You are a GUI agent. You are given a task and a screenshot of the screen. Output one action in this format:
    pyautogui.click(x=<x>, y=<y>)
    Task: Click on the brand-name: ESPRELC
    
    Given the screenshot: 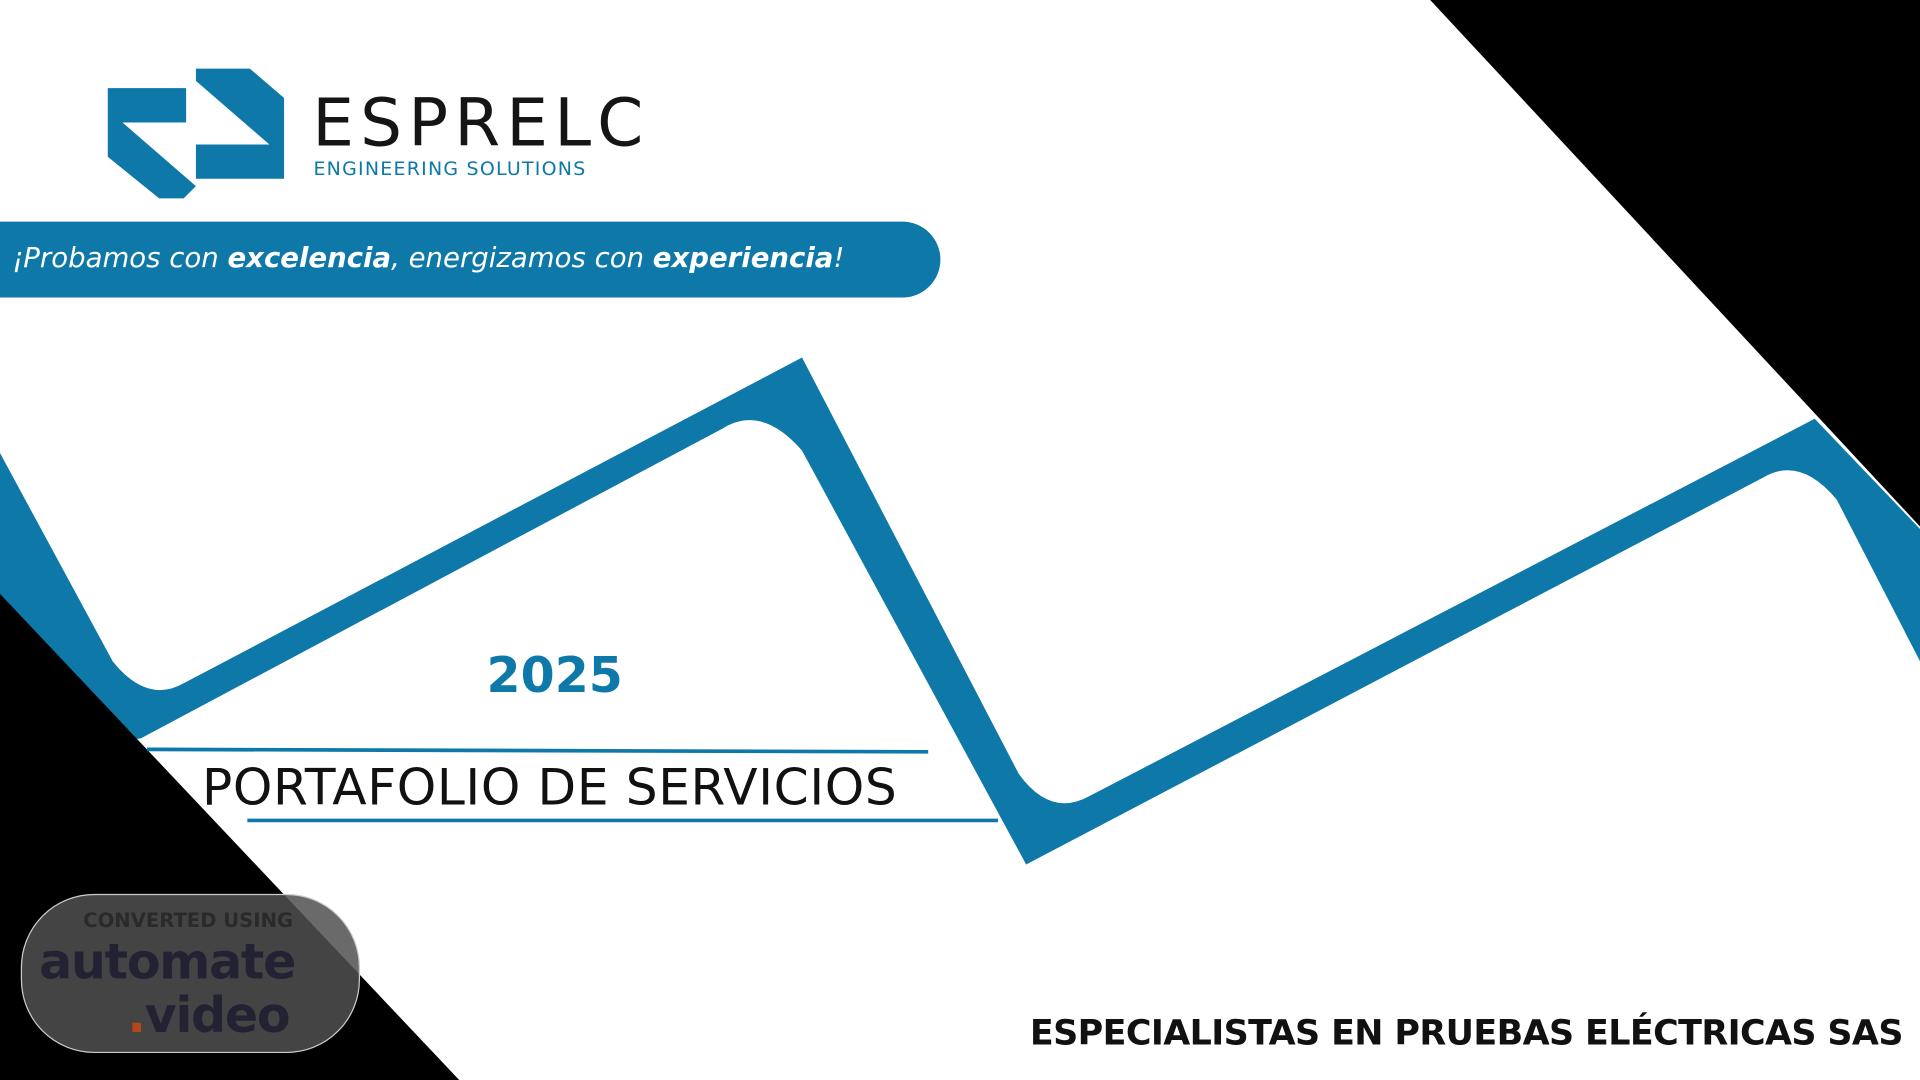 What is the action you would take?
    pyautogui.click(x=481, y=123)
    